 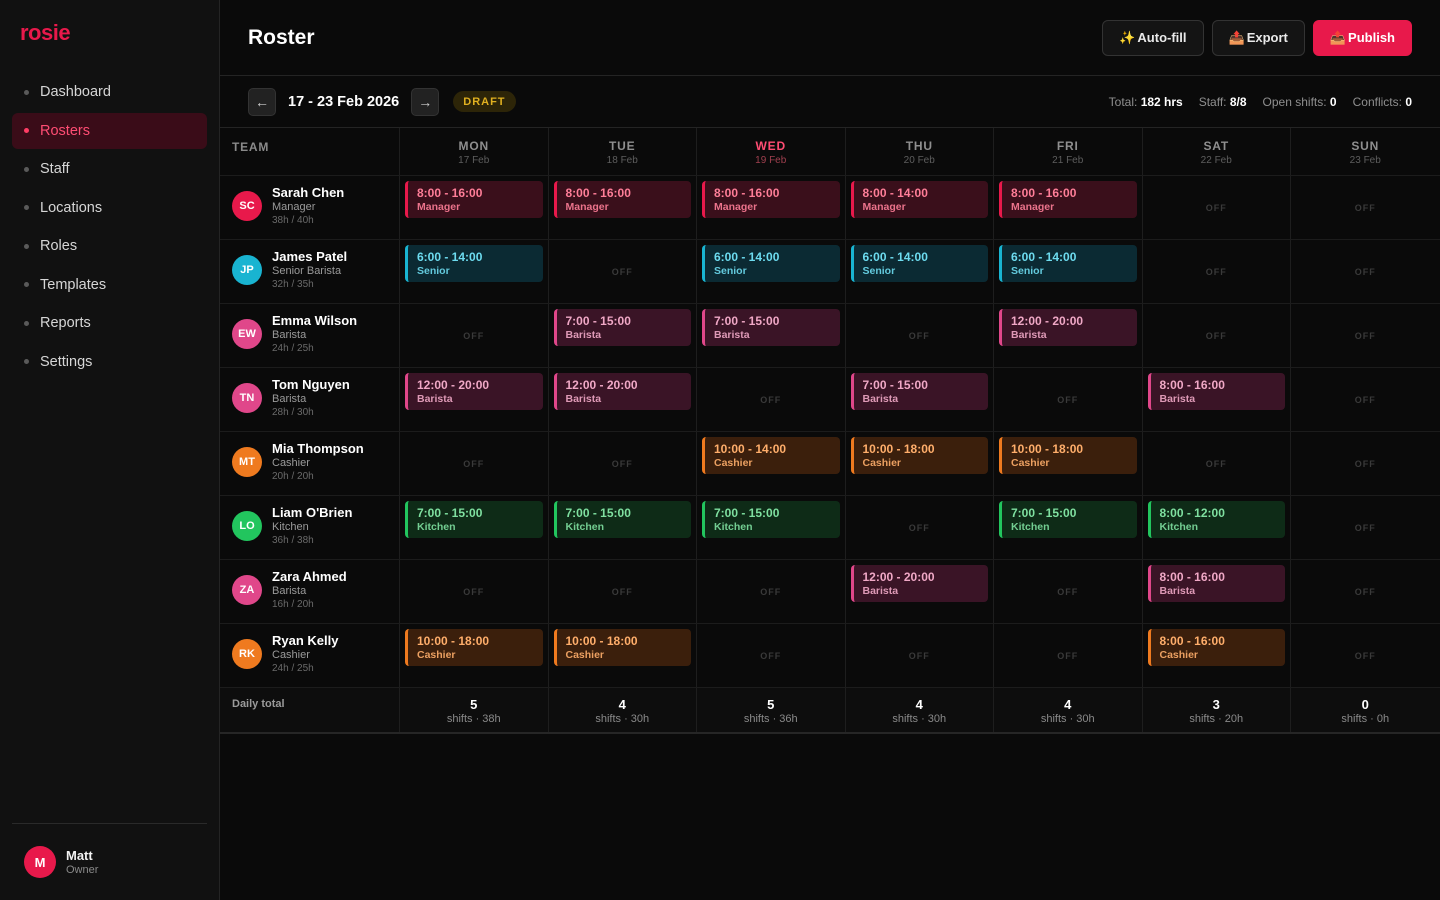 I want to click on staff-cell: TN Tom Nguyen Barista 28h / 30h, so click(x=310, y=399).